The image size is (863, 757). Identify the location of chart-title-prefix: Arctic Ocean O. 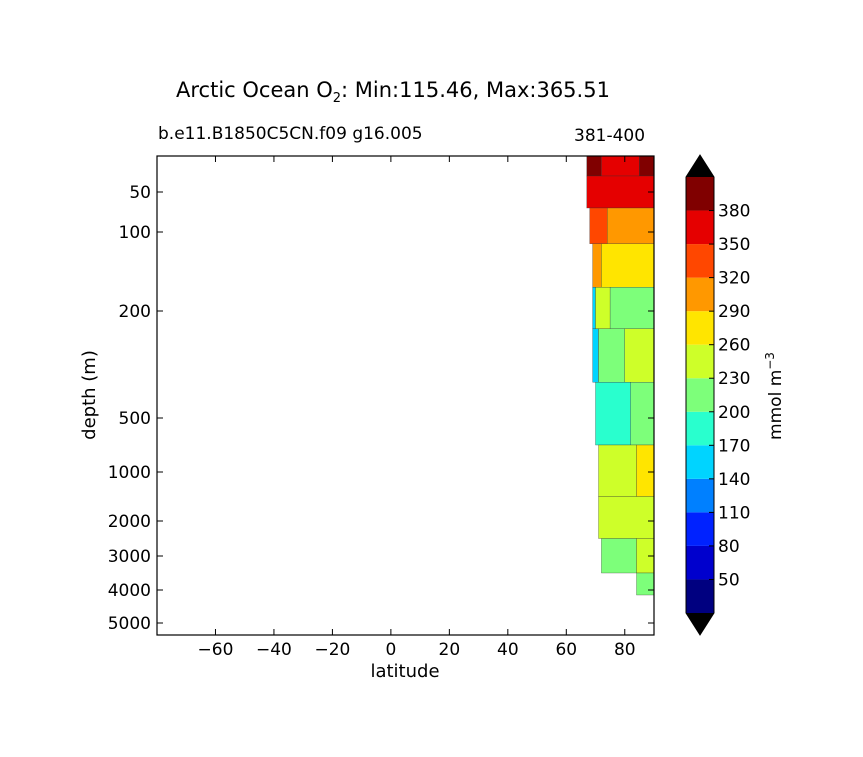
(254, 90).